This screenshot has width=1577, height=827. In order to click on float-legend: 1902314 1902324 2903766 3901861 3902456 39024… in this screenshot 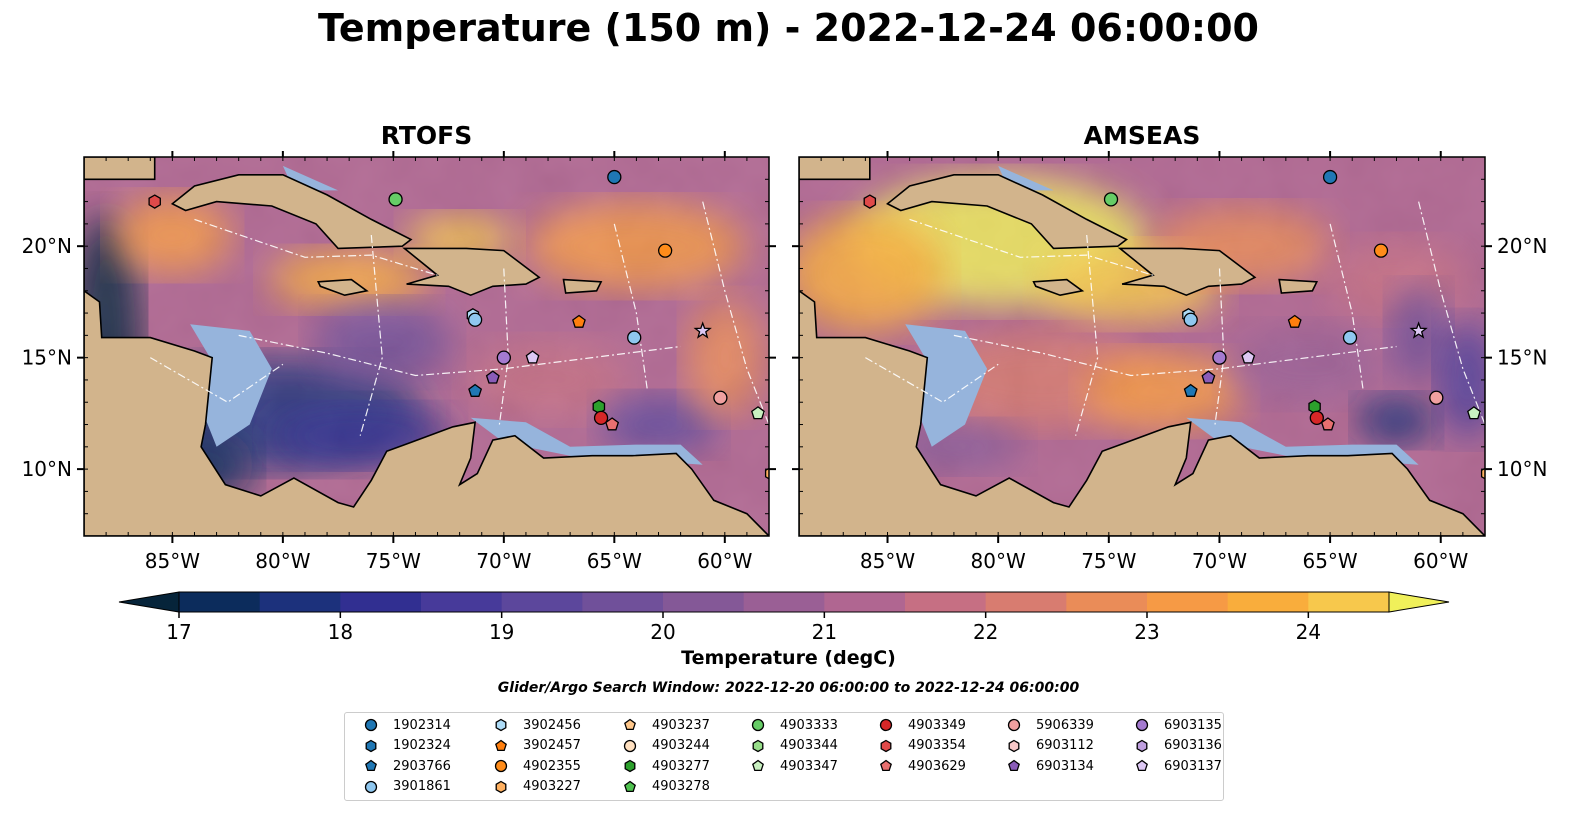, I will do `click(784, 756)`.